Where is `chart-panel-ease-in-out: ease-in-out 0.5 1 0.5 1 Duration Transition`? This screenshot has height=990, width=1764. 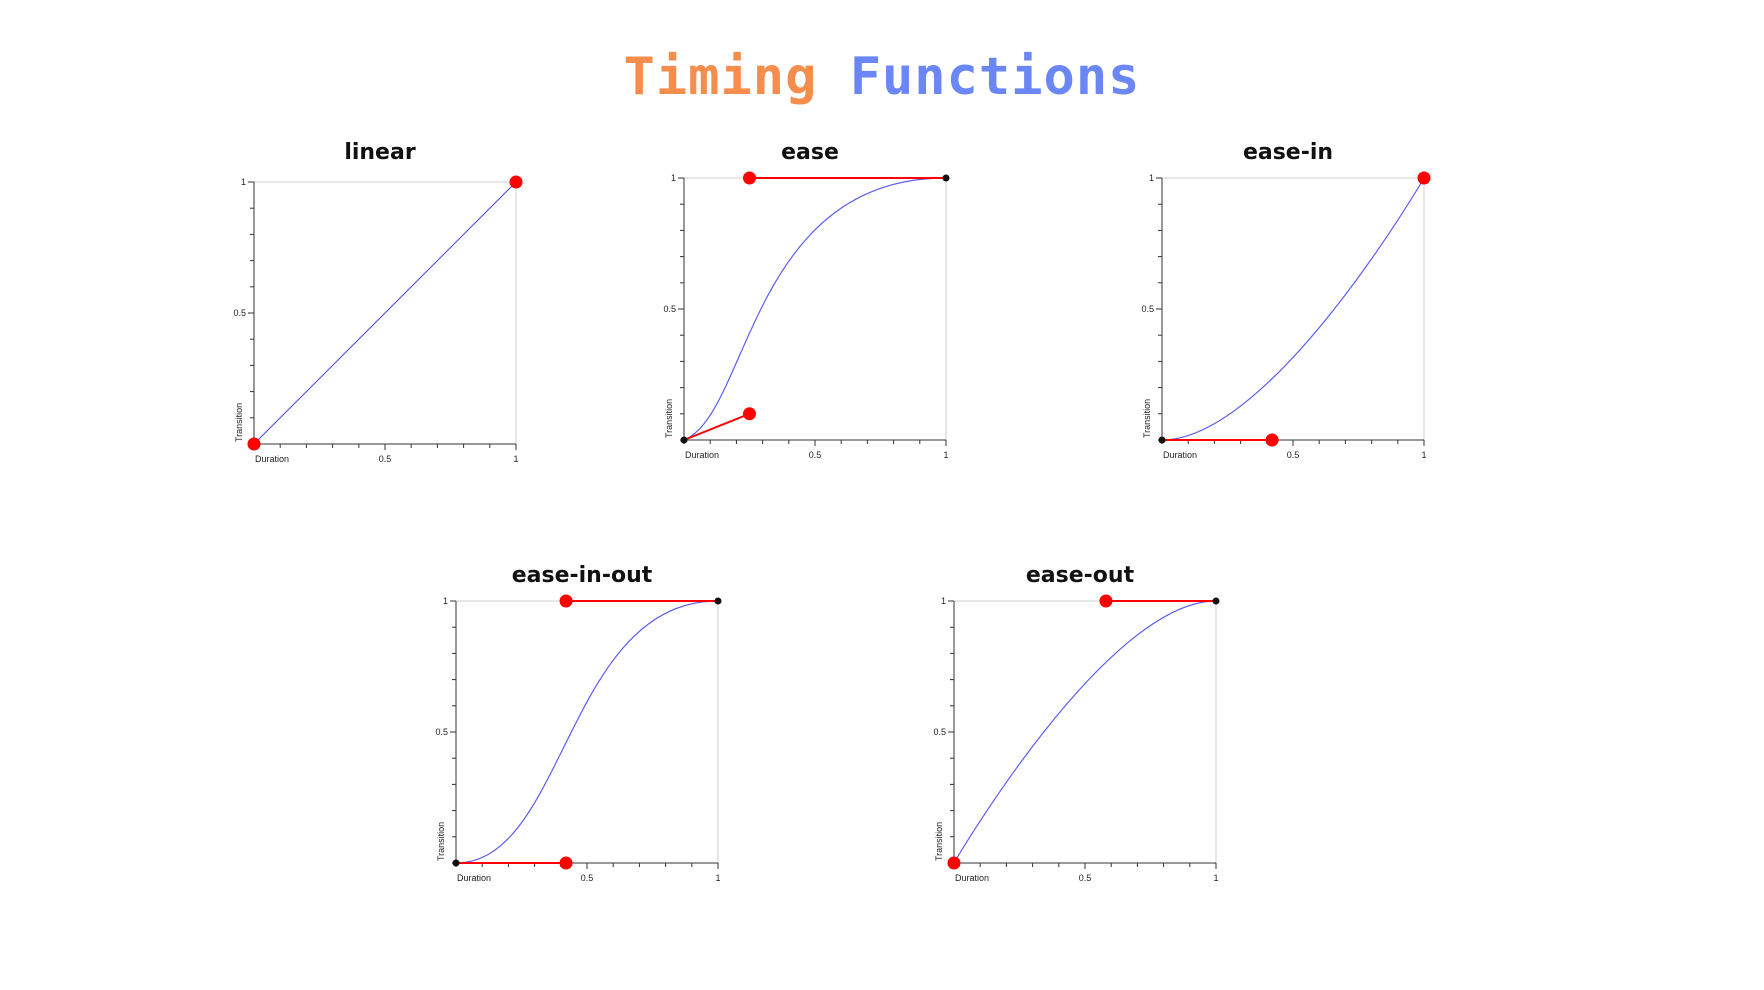 chart-panel-ease-in-out: ease-in-out 0.5 1 0.5 1 Duration Transition is located at coordinates (582, 733).